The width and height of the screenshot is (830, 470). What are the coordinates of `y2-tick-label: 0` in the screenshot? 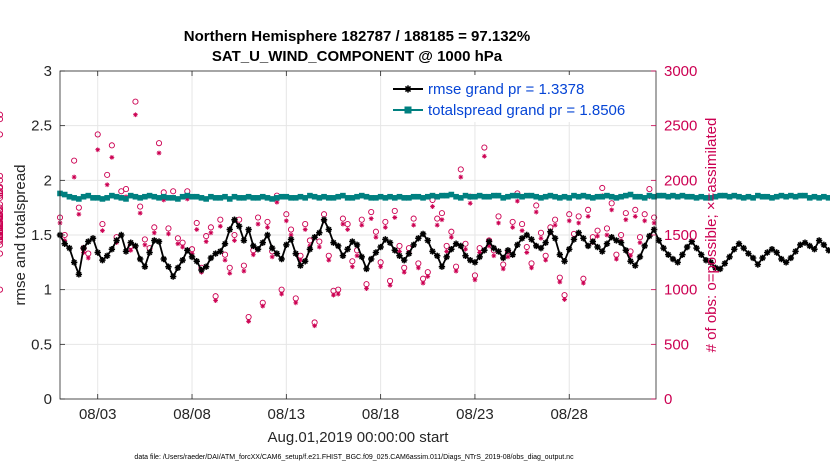 It's located at (668, 399).